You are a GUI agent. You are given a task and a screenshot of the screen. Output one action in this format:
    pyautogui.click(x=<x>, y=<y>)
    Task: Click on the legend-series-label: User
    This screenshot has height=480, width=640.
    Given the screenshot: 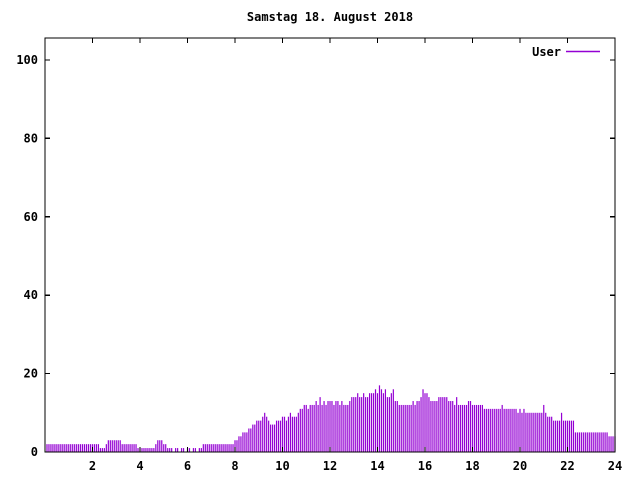 What is the action you would take?
    pyautogui.click(x=546, y=52)
    